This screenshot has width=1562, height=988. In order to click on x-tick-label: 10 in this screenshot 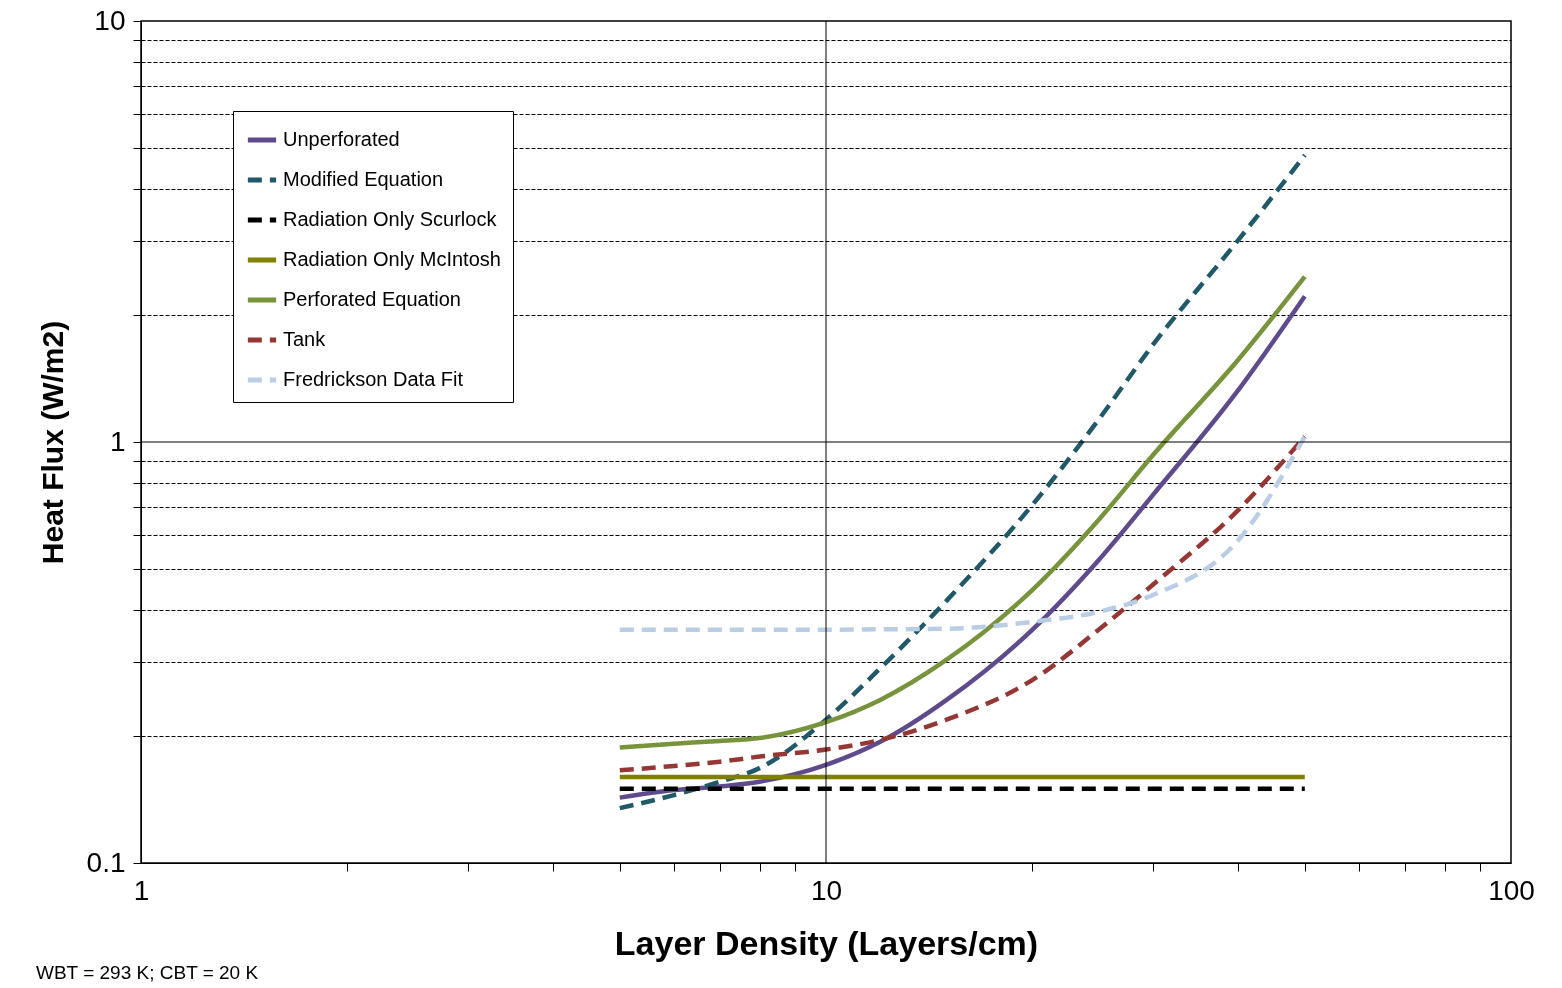, I will do `click(826, 890)`.